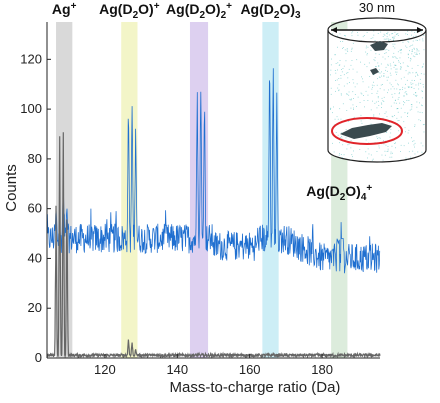 Image resolution: width=440 pixels, height=403 pixels. What do you see at coordinates (35, 257) in the screenshot?
I see `y-tick-label: 40` at bounding box center [35, 257].